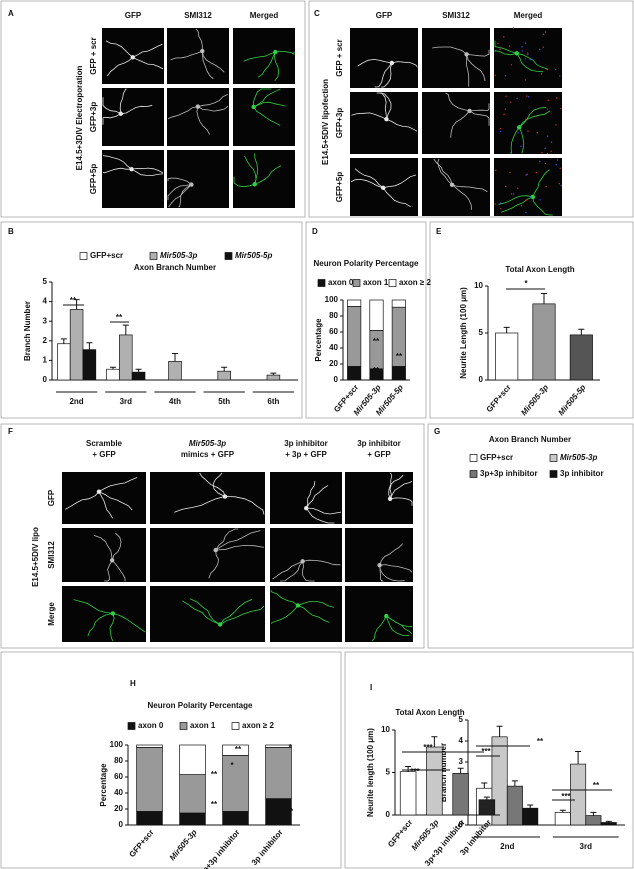 The width and height of the screenshot is (634, 869). Describe the element at coordinates (333, 347) in the screenshot. I see `y-tick-label: 40` at that location.